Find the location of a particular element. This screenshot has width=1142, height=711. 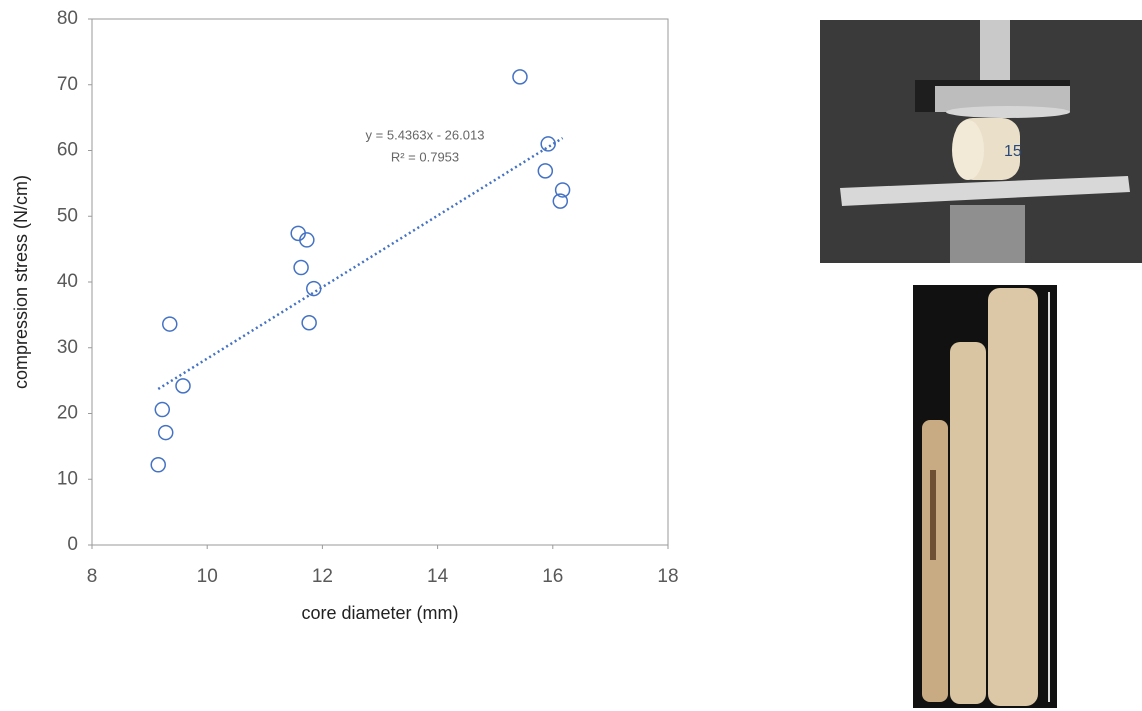

x-tick-label: 8 is located at coordinates (92, 576).